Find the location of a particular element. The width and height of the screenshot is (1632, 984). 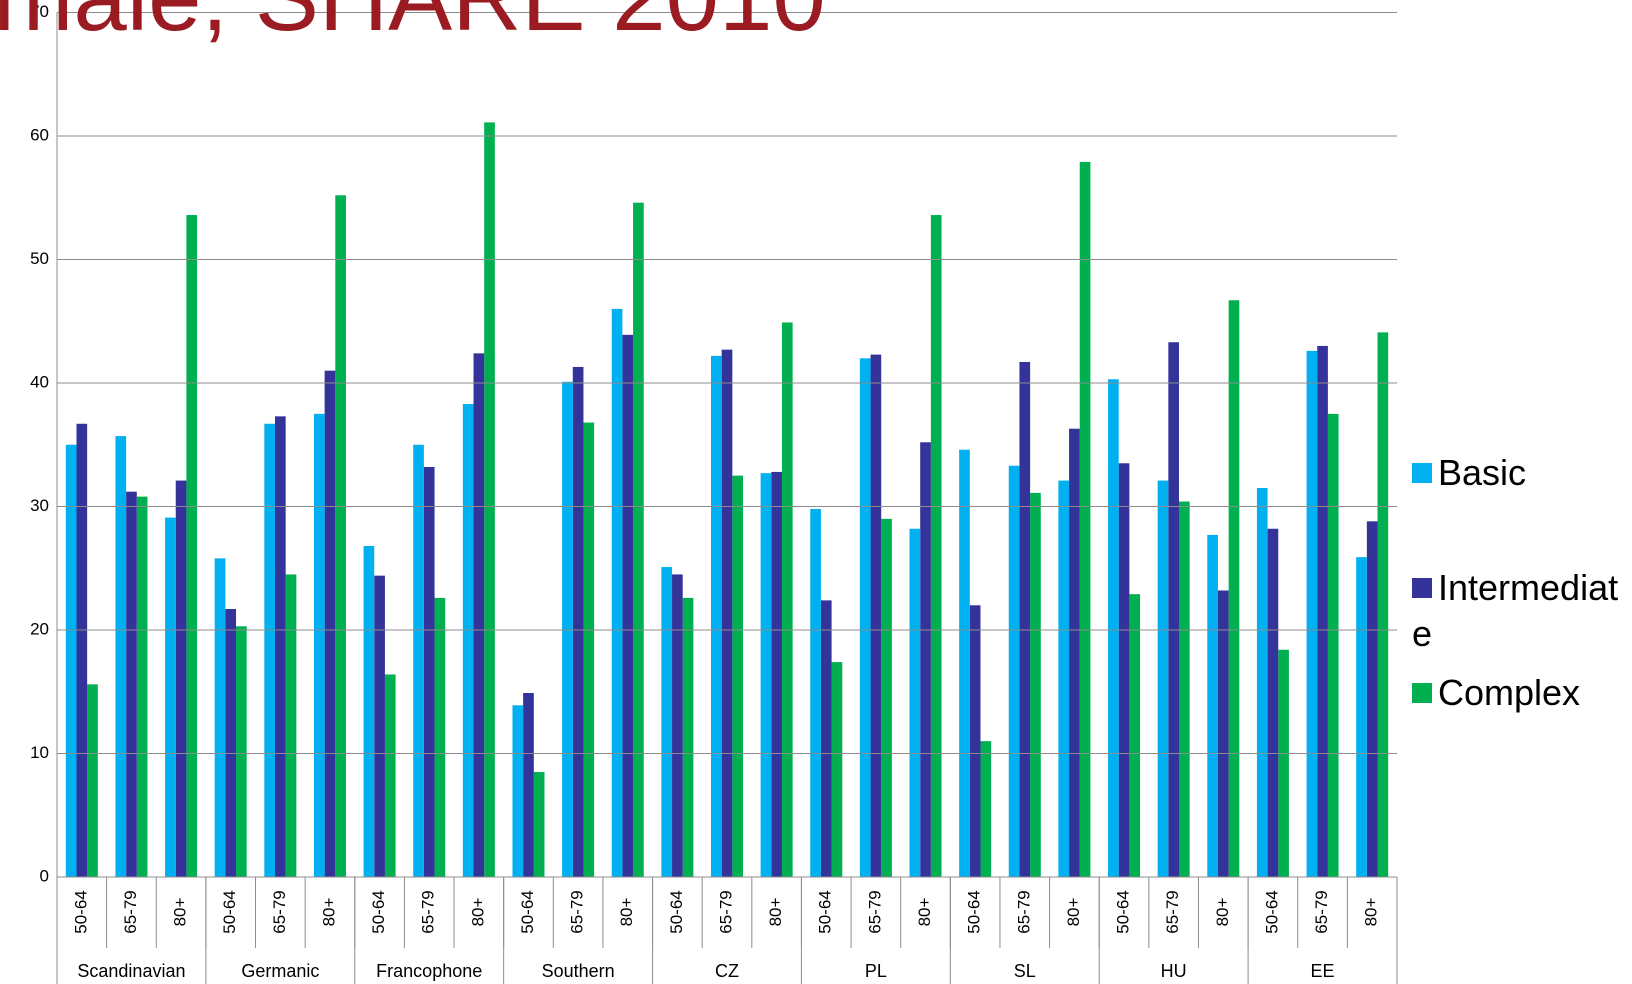

legend-item: Intermediate is located at coordinates (1517, 611).